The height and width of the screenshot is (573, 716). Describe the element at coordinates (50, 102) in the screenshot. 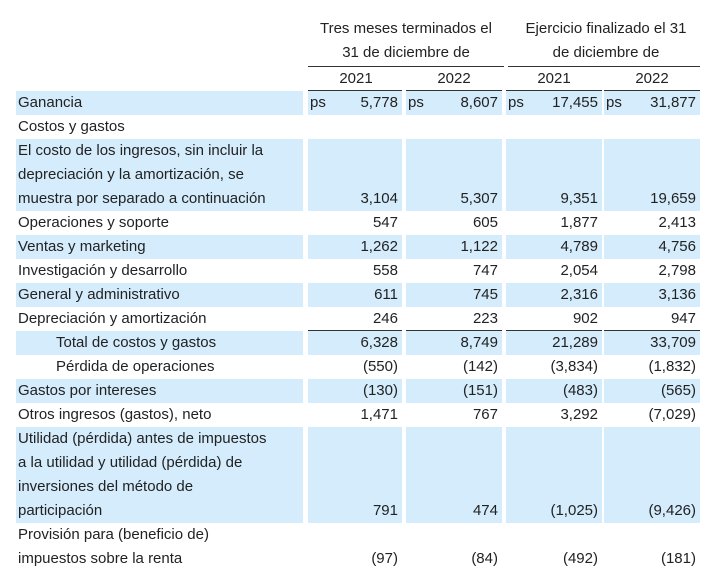

I see `row-label-line: Ganancia` at that location.